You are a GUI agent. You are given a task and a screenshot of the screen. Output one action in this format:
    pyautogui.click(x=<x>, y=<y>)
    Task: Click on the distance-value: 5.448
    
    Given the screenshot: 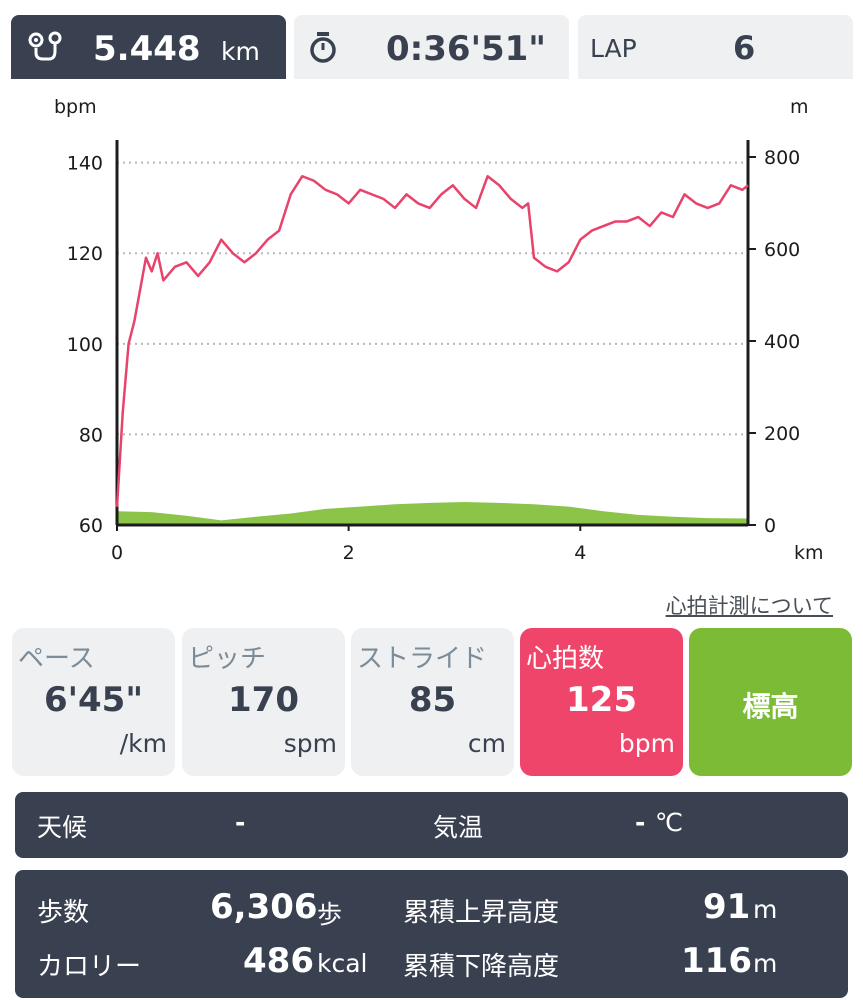 What is the action you would take?
    pyautogui.click(x=147, y=49)
    